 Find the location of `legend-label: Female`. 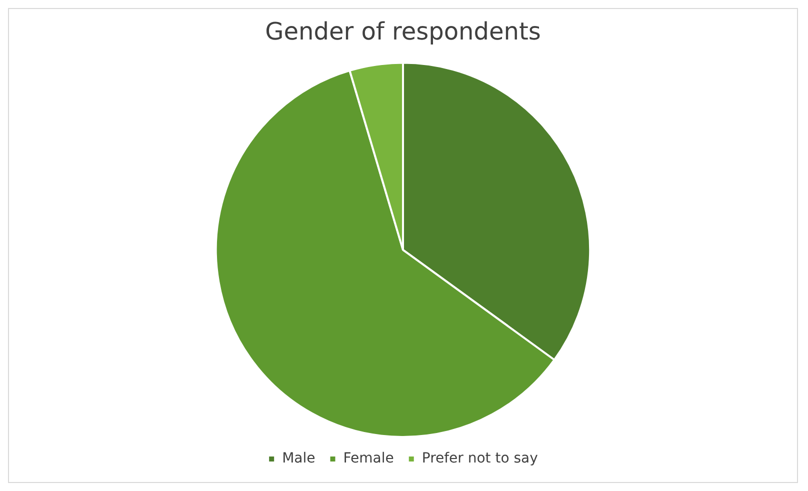

legend-label: Female is located at coordinates (368, 458).